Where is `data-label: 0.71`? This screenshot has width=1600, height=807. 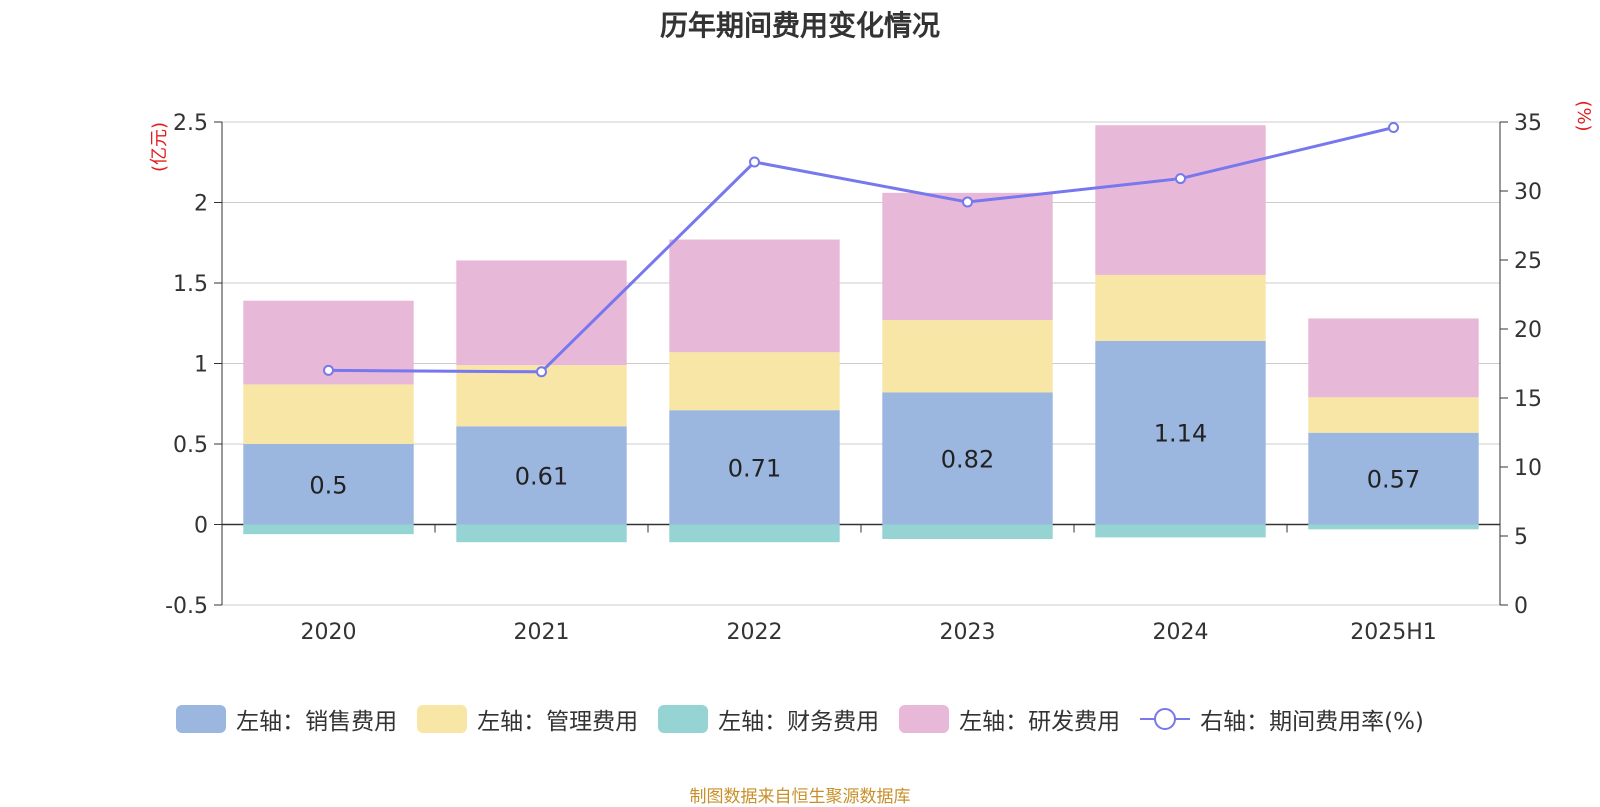 data-label: 0.71 is located at coordinates (754, 468).